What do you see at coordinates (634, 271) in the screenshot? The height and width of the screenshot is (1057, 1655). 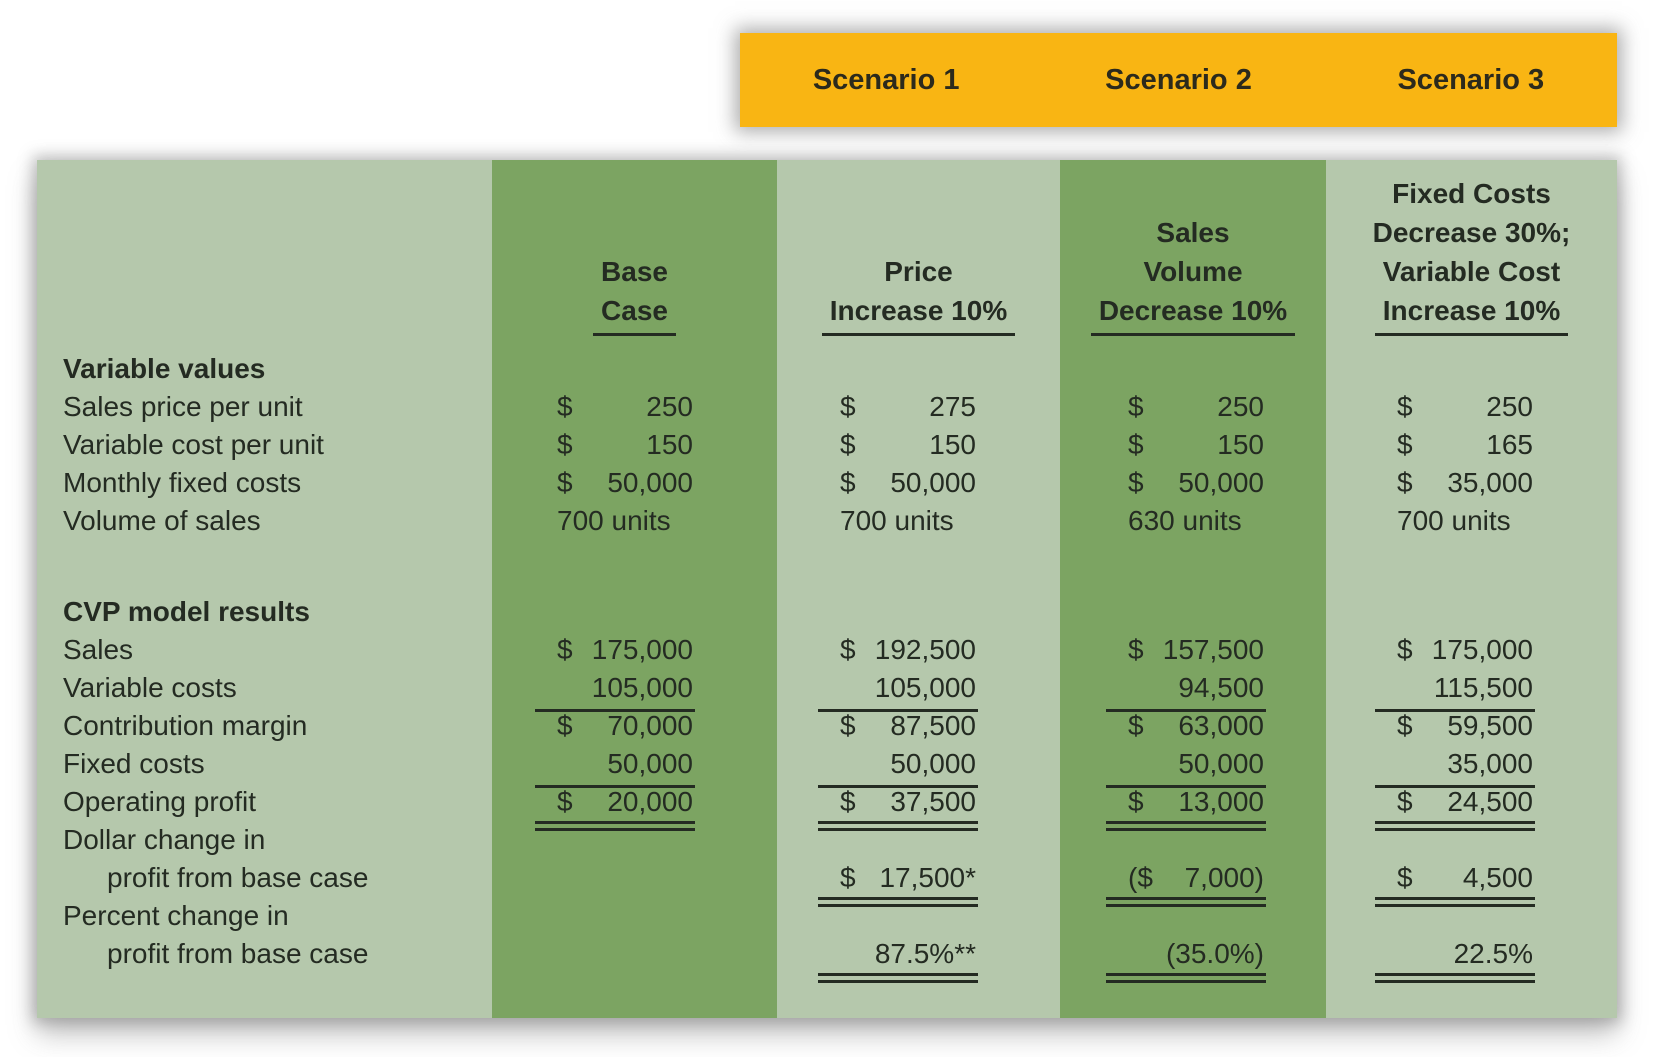 I see `header-line: Base` at bounding box center [634, 271].